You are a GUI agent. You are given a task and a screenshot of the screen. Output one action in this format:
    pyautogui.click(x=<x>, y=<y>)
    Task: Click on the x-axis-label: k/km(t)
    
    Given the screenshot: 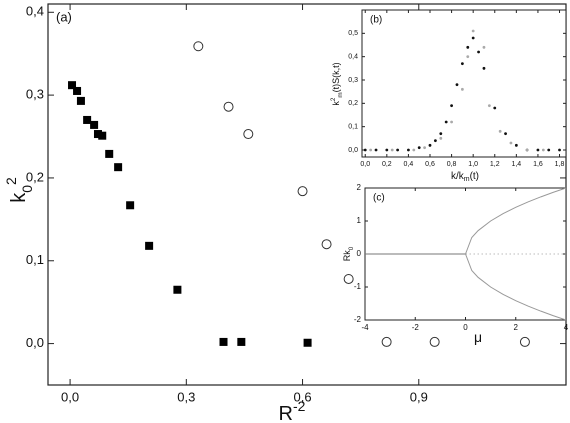 What is the action you would take?
    pyautogui.click(x=465, y=177)
    